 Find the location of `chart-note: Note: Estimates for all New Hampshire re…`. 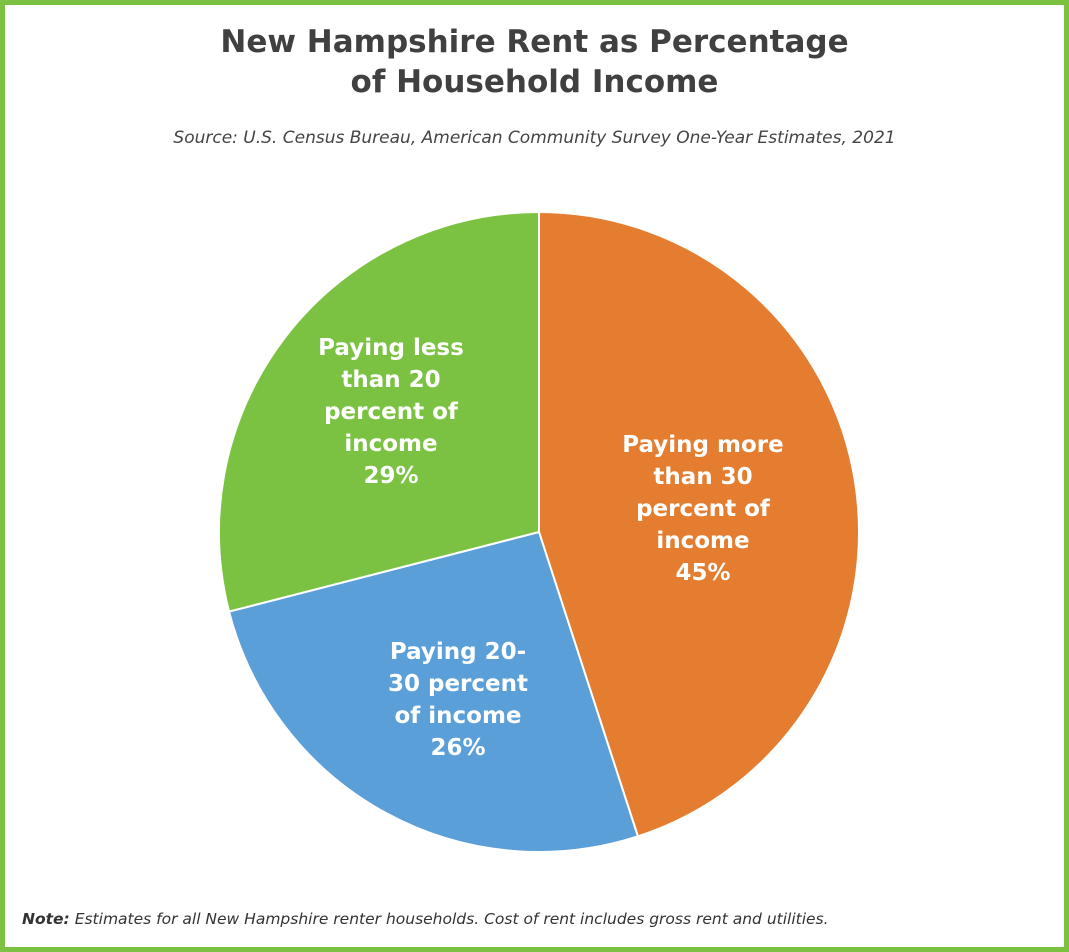

chart-note: Note: Estimates for all New Hampshire re… is located at coordinates (539, 919).